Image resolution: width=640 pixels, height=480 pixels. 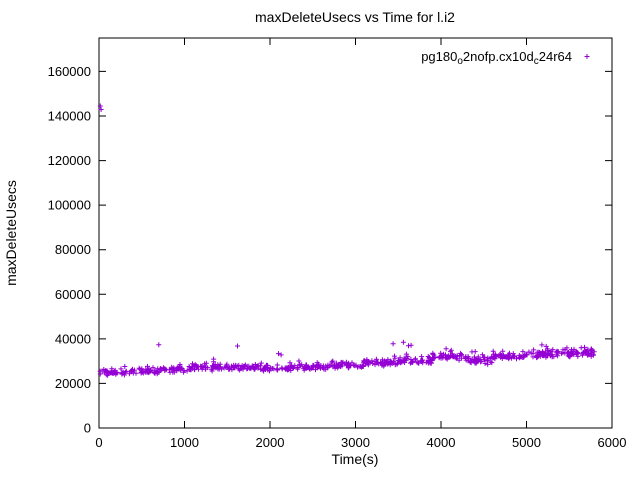 I want to click on legend: pg180o2nofp.cx10dc24r64, so click(x=505, y=58).